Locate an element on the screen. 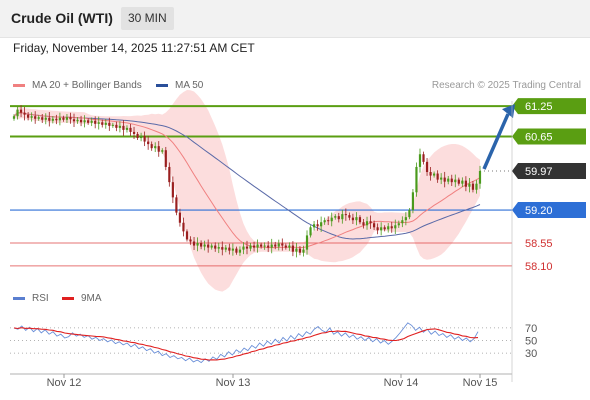 The width and height of the screenshot is (590, 400). projection-arrow is located at coordinates (496, 141).